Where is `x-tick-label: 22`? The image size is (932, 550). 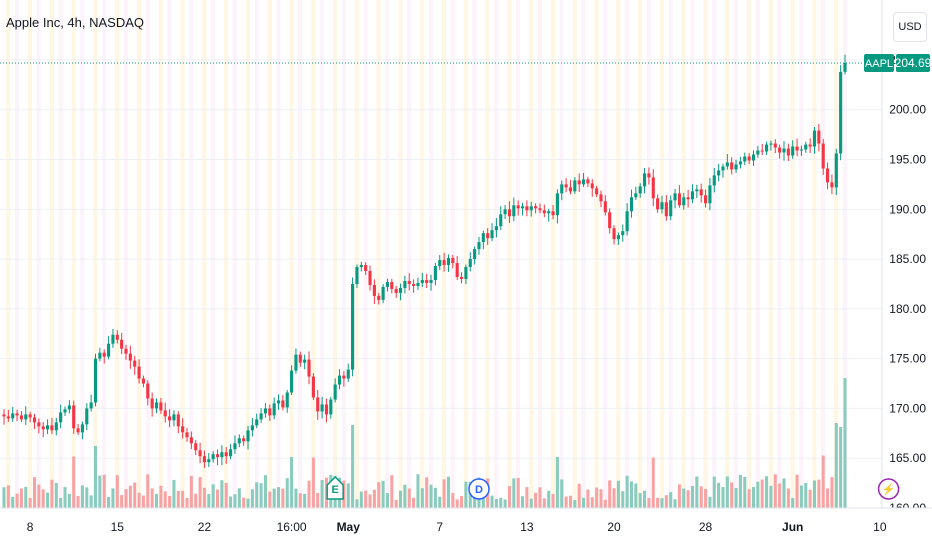 x-tick-label: 22 is located at coordinates (205, 527).